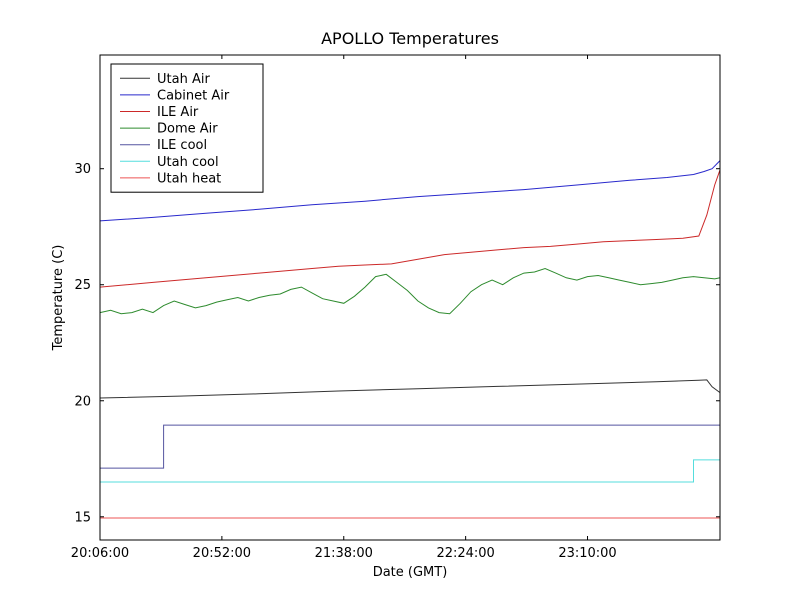 This screenshot has width=800, height=600. What do you see at coordinates (587, 553) in the screenshot?
I see `x-tick-label: 23:10:00` at bounding box center [587, 553].